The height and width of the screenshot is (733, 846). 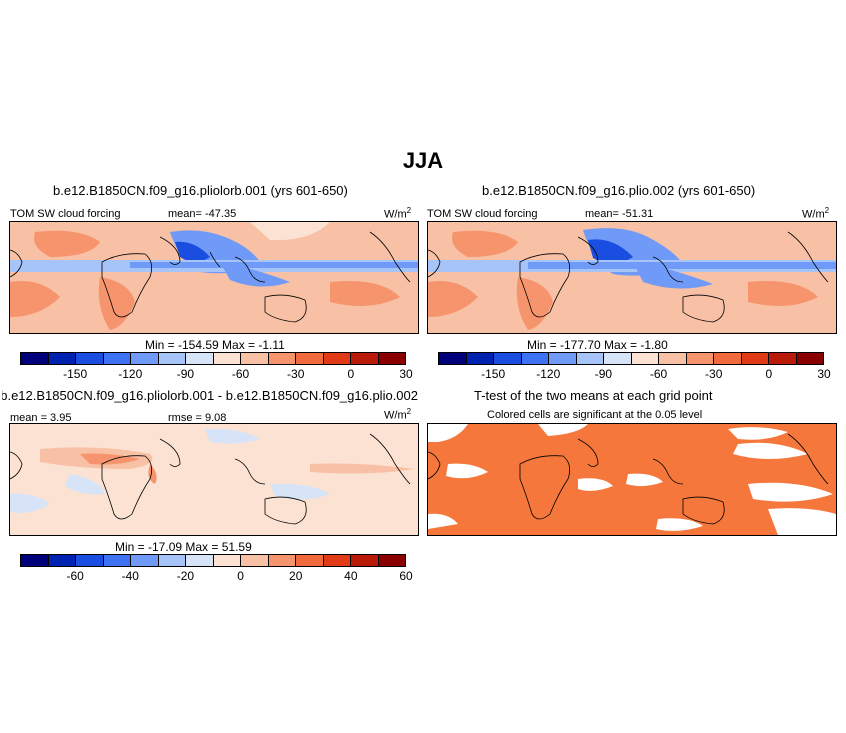 What do you see at coordinates (130, 576) in the screenshot?
I see `colorbar-tick-label: -40` at bounding box center [130, 576].